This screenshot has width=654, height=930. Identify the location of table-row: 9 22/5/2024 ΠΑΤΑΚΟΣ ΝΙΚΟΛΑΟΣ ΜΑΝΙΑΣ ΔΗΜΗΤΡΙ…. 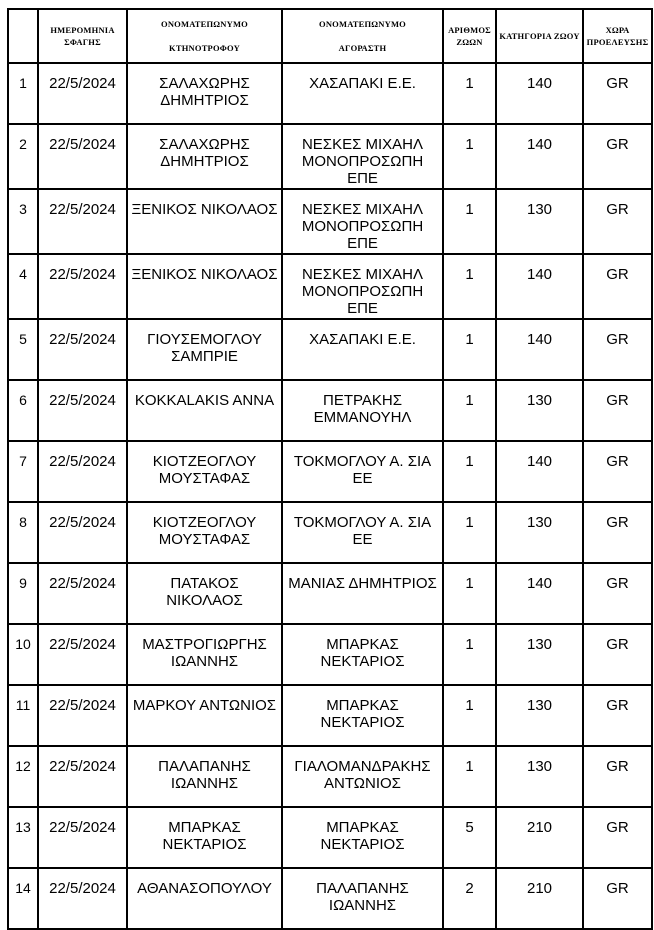
(330, 593).